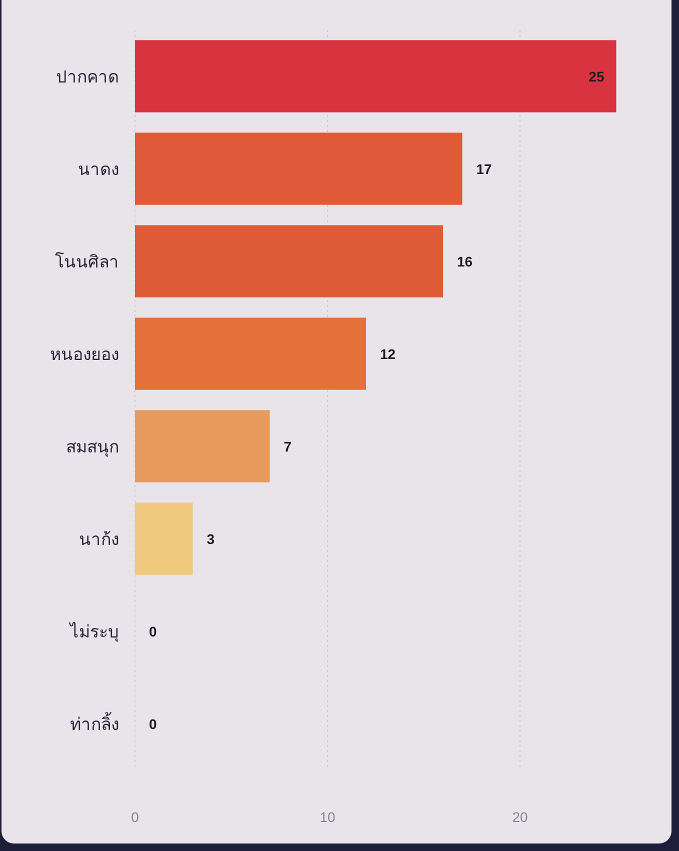  Describe the element at coordinates (93, 631) in the screenshot. I see `y-tick-label: ไม่ระบุ` at that location.